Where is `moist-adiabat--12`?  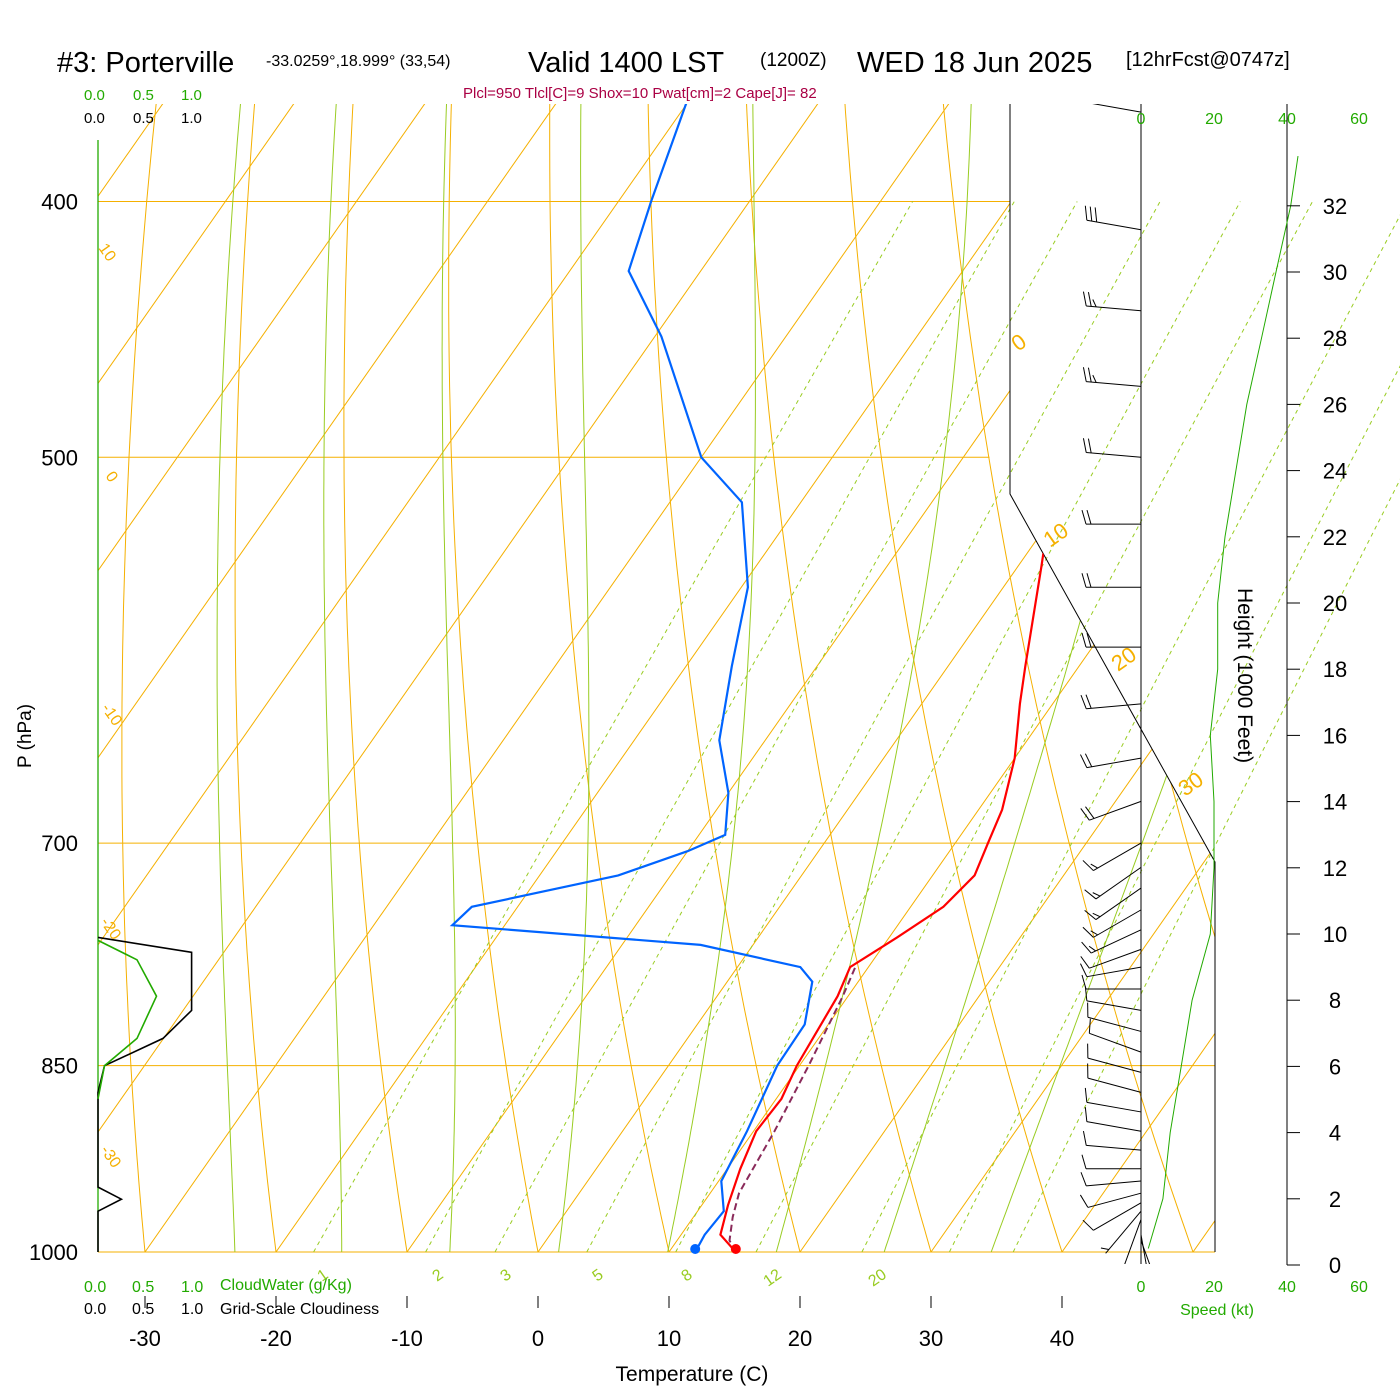 moist-adiabat--12 is located at coordinates (370, 678).